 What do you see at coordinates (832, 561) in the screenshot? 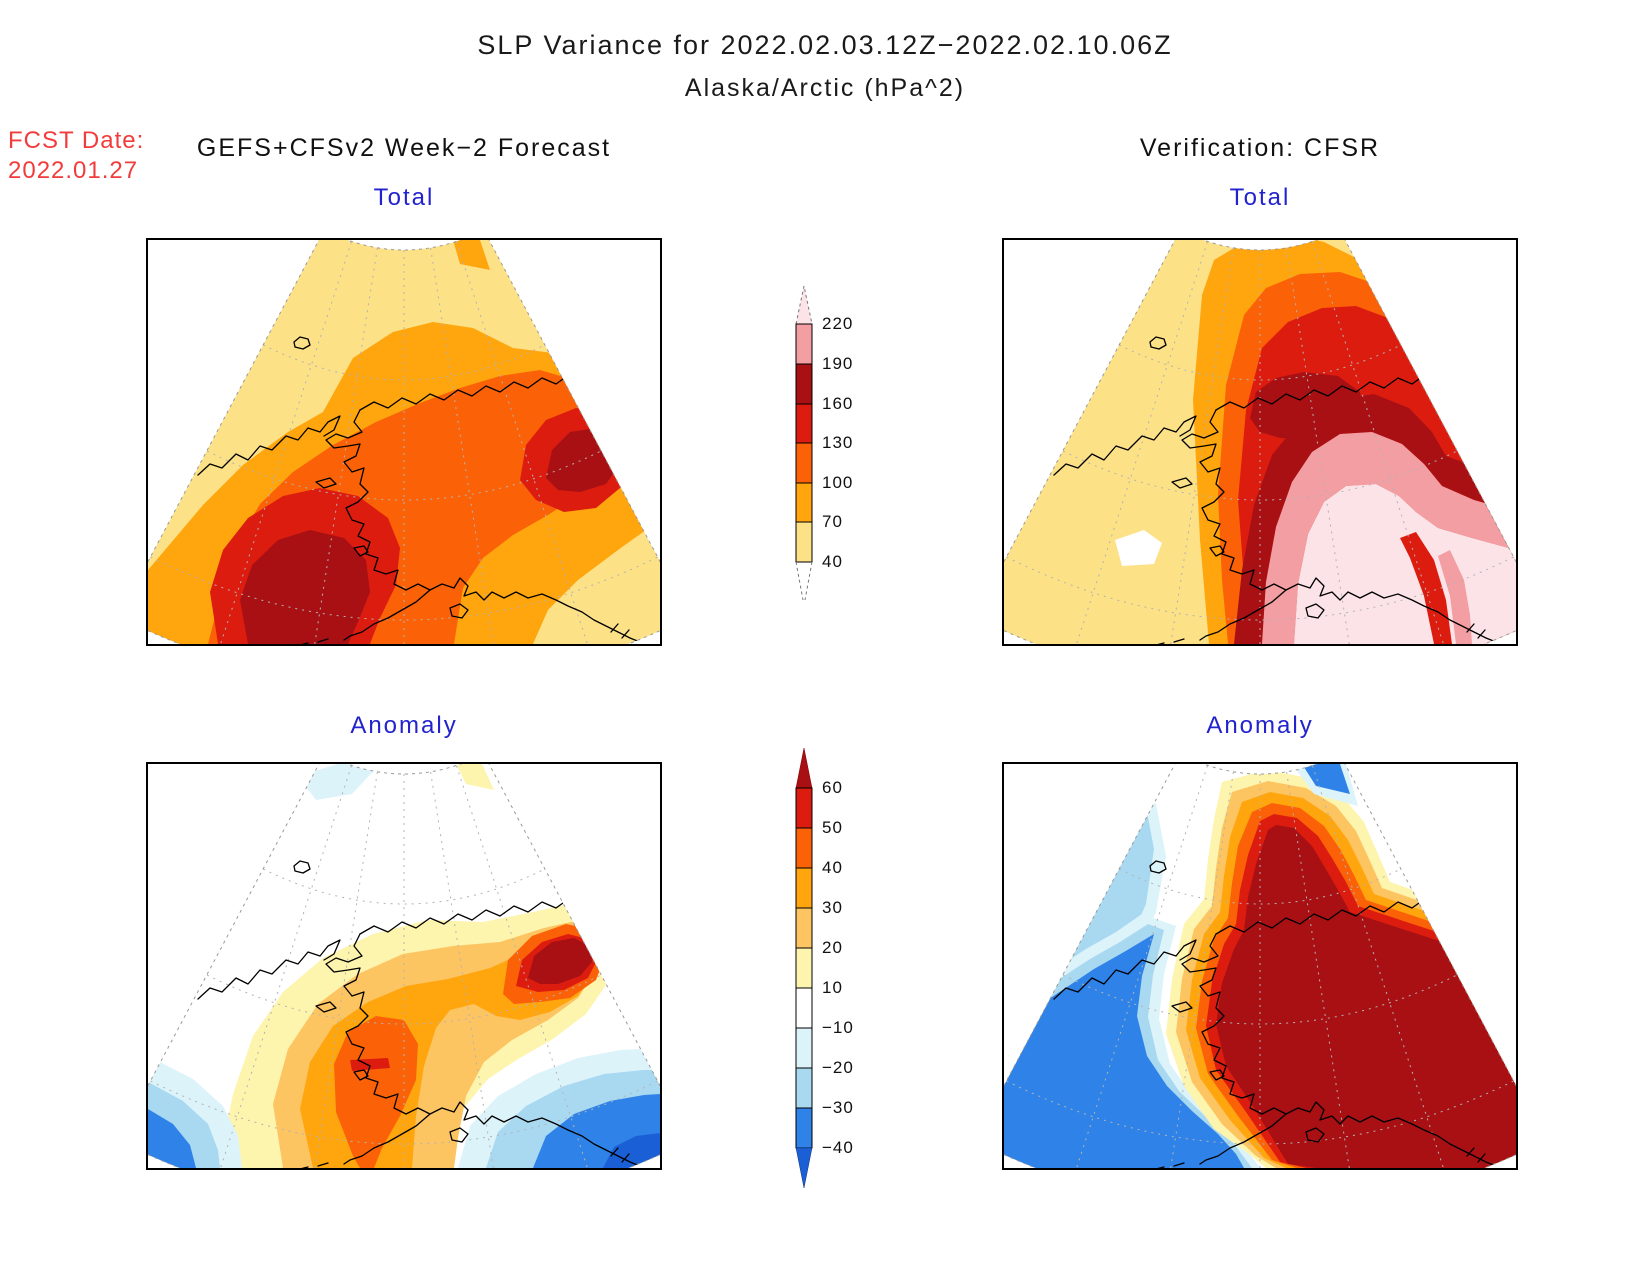
I see `colorbar-total-tick: 40` at bounding box center [832, 561].